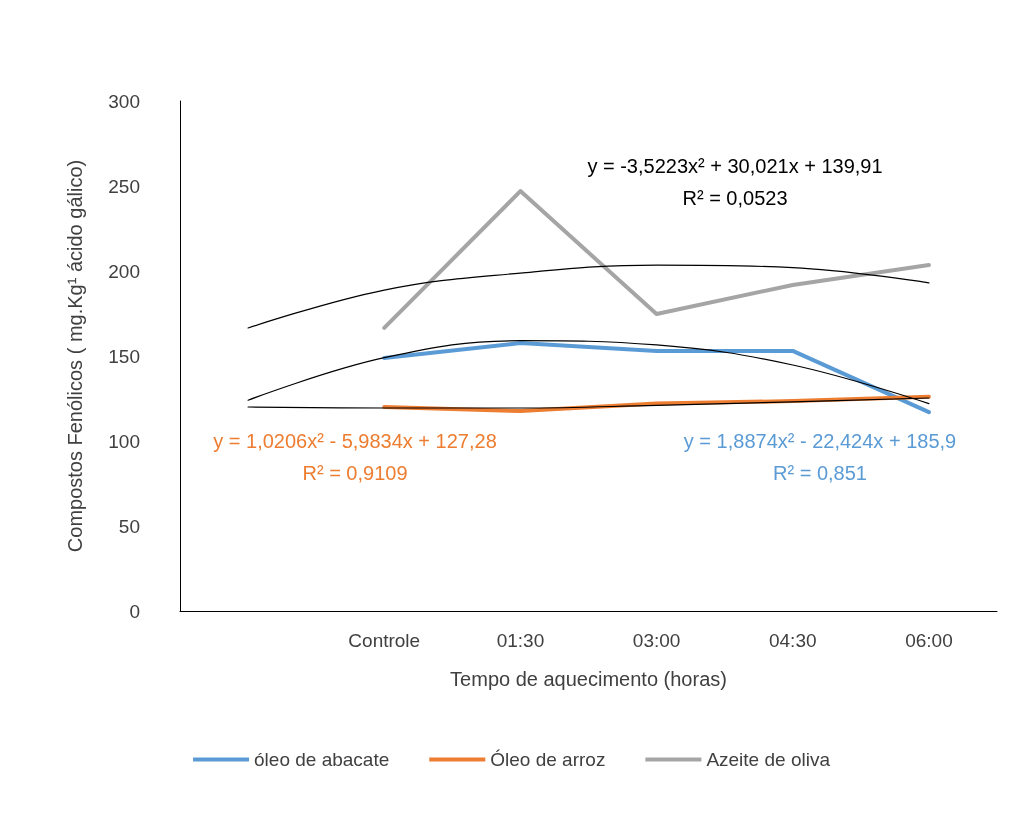  I want to click on x-tick-label: 03:00, so click(656, 640).